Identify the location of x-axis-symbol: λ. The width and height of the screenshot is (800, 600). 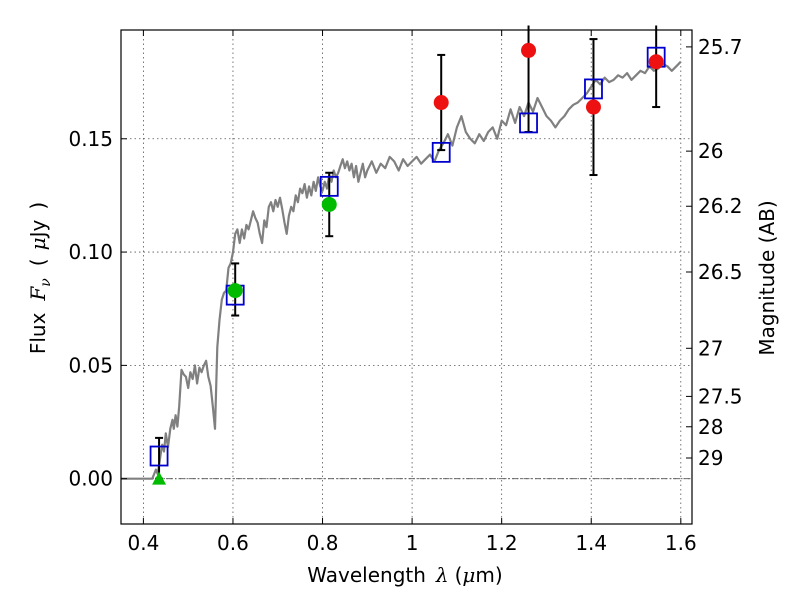
(442, 575).